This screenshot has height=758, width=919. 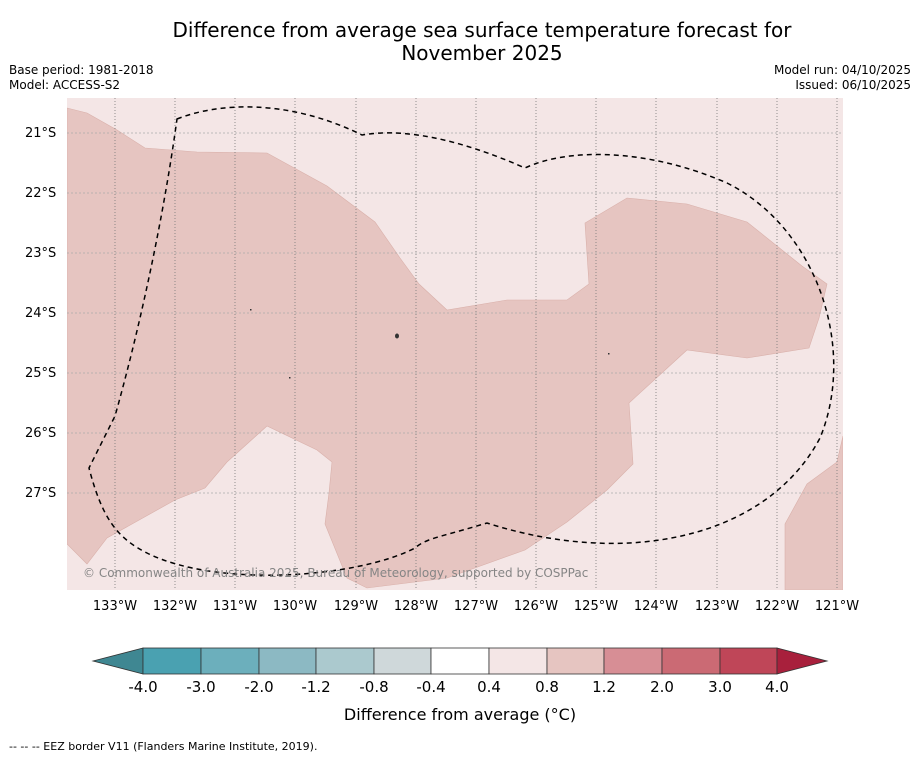 I want to click on colorbar-extend-left, so click(x=117, y=661).